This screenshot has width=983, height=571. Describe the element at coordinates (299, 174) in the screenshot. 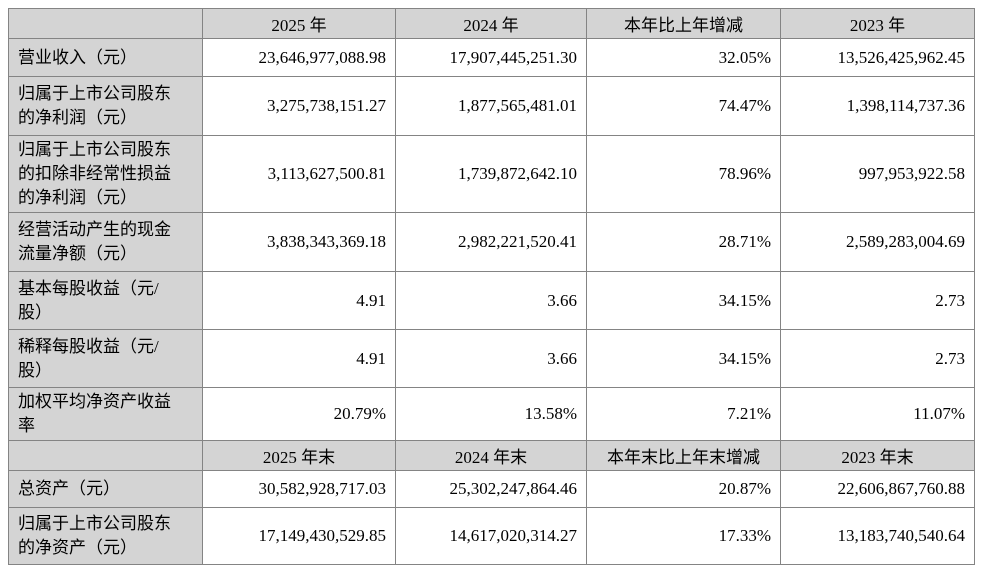

I see `value-2025-cell: 3,113,627,500.81` at that location.